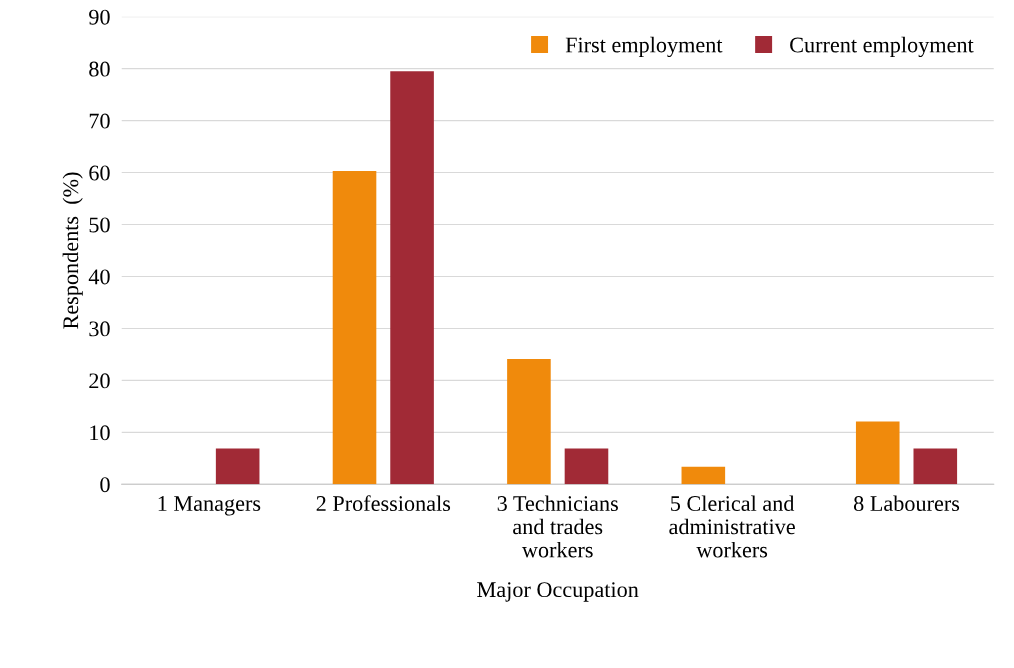 This screenshot has height=668, width=1014. What do you see at coordinates (558, 592) in the screenshot?
I see `x-axis-title: Major Occupation` at bounding box center [558, 592].